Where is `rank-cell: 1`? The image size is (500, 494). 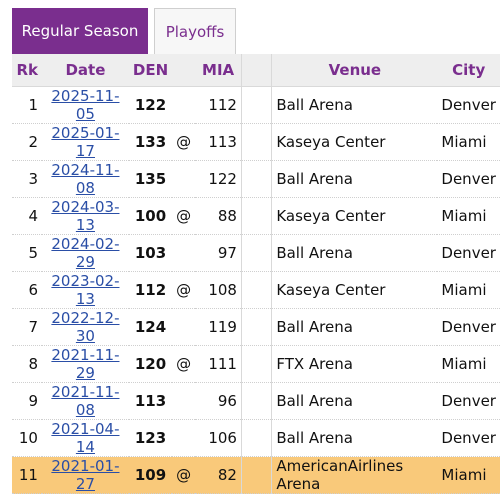 rank-cell: 1 is located at coordinates (27, 105).